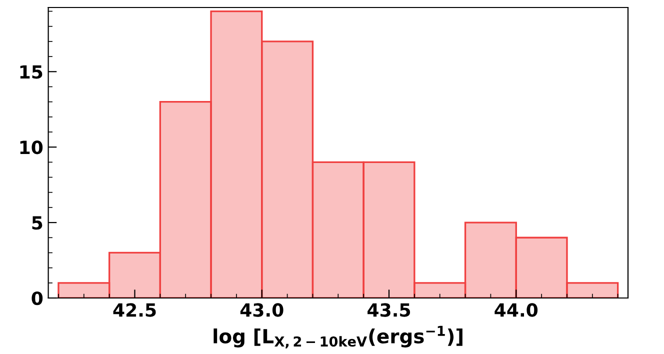 The image size is (664, 354). Describe the element at coordinates (262, 310) in the screenshot. I see `x-tick-label: 43.0` at that location.